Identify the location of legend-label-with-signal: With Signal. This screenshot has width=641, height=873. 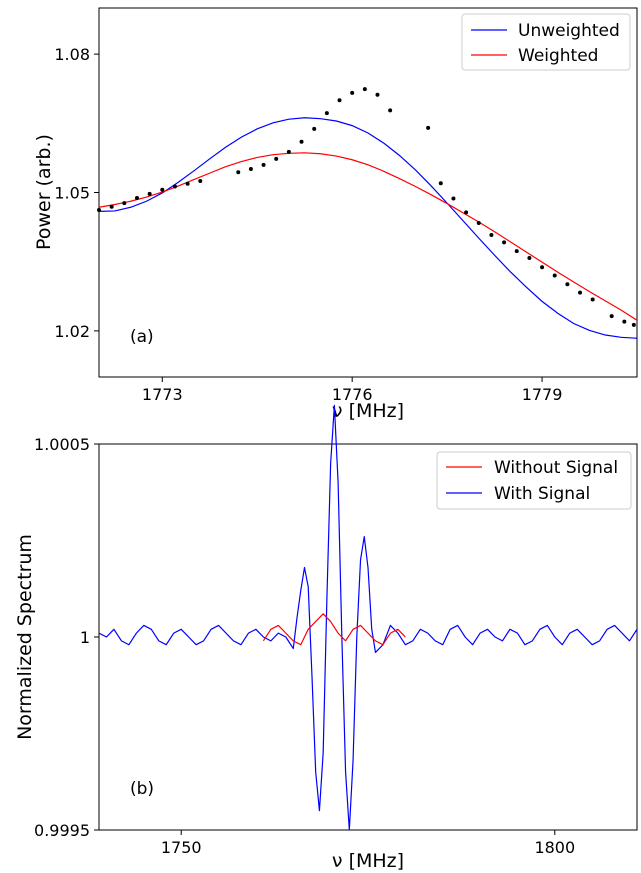
(542, 494).